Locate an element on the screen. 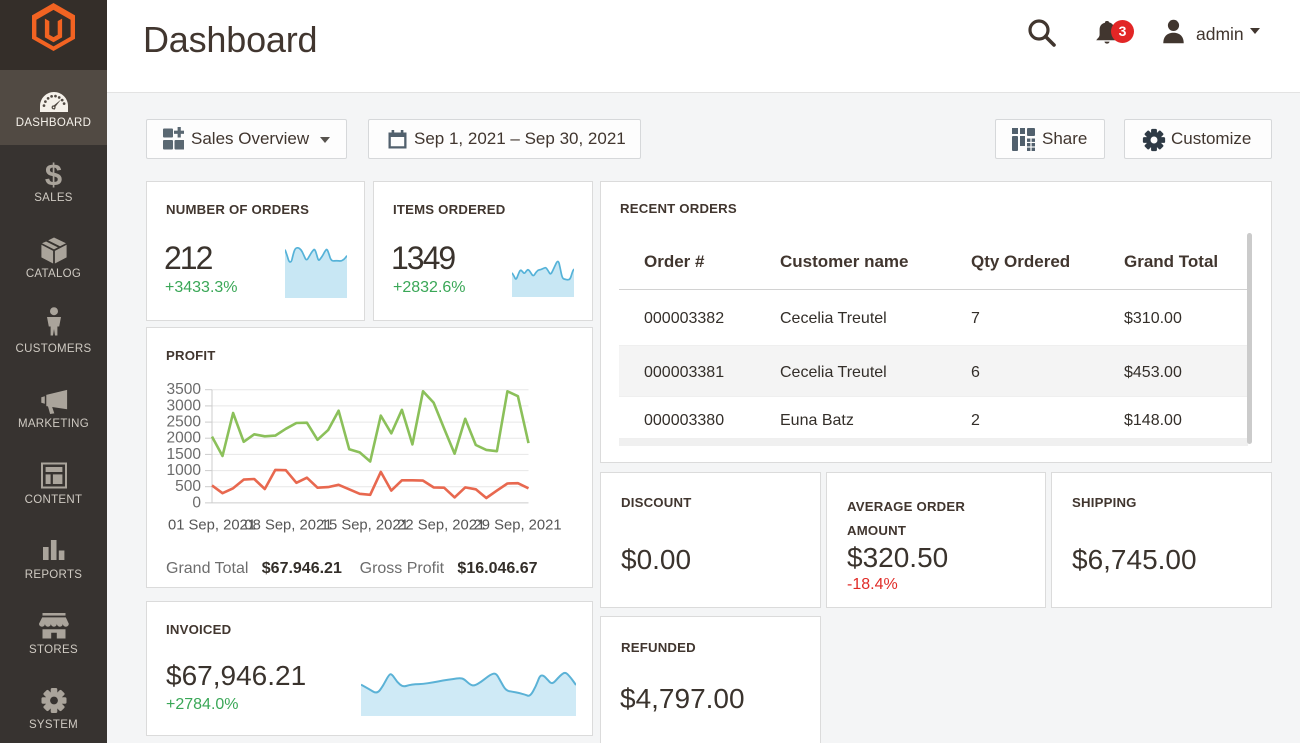 Image resolution: width=1300 pixels, height=743 pixels. svg-text: 15 Sep, 2021 is located at coordinates (365, 525).